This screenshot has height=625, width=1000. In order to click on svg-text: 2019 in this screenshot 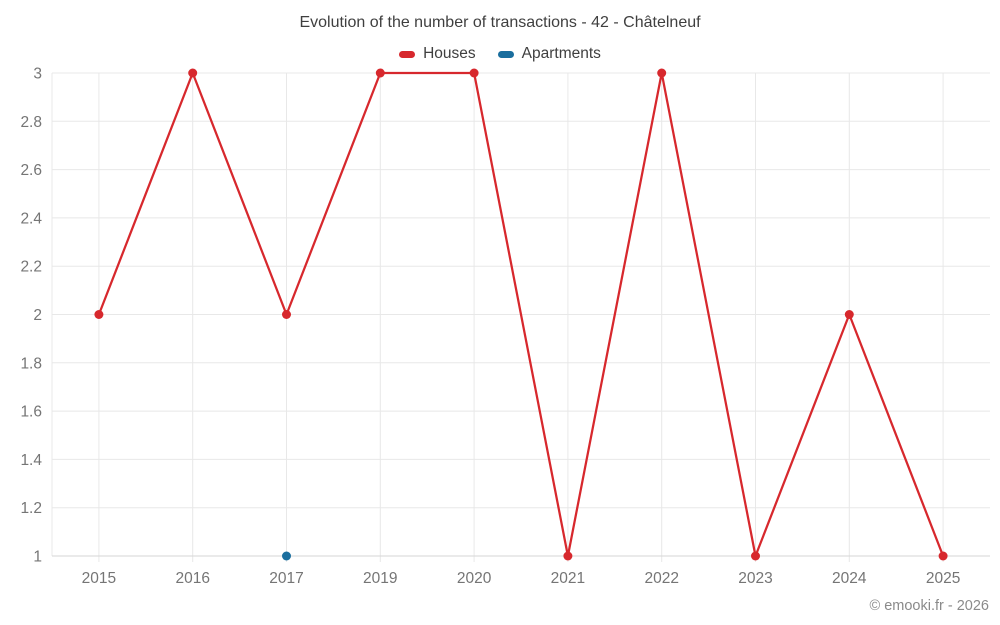, I will do `click(380, 578)`.